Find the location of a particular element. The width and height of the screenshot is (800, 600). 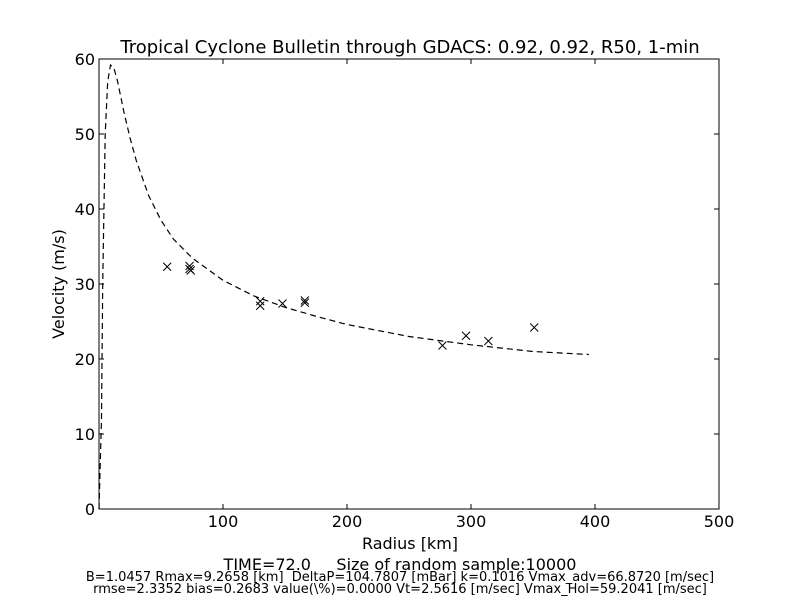

x-axis-label: Radius [km] is located at coordinates (410, 543).